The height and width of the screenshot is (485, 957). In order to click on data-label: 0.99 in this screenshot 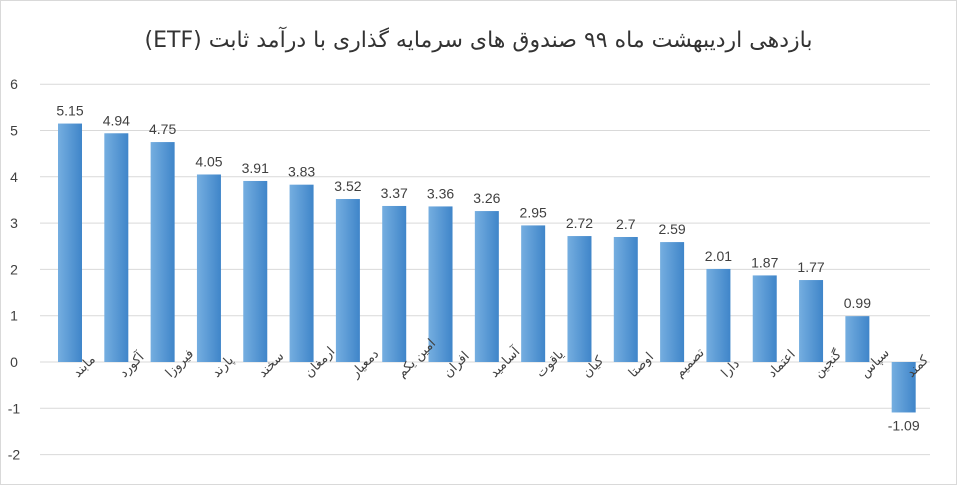, I will do `click(857, 303)`.